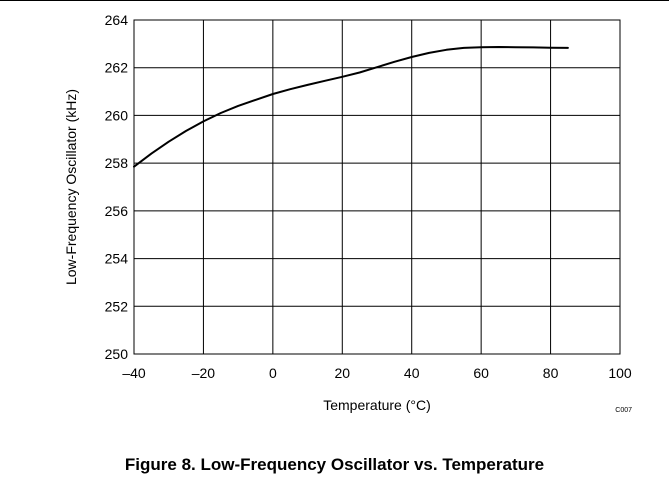  What do you see at coordinates (117, 163) in the screenshot?
I see `y-tick-label: 258` at bounding box center [117, 163].